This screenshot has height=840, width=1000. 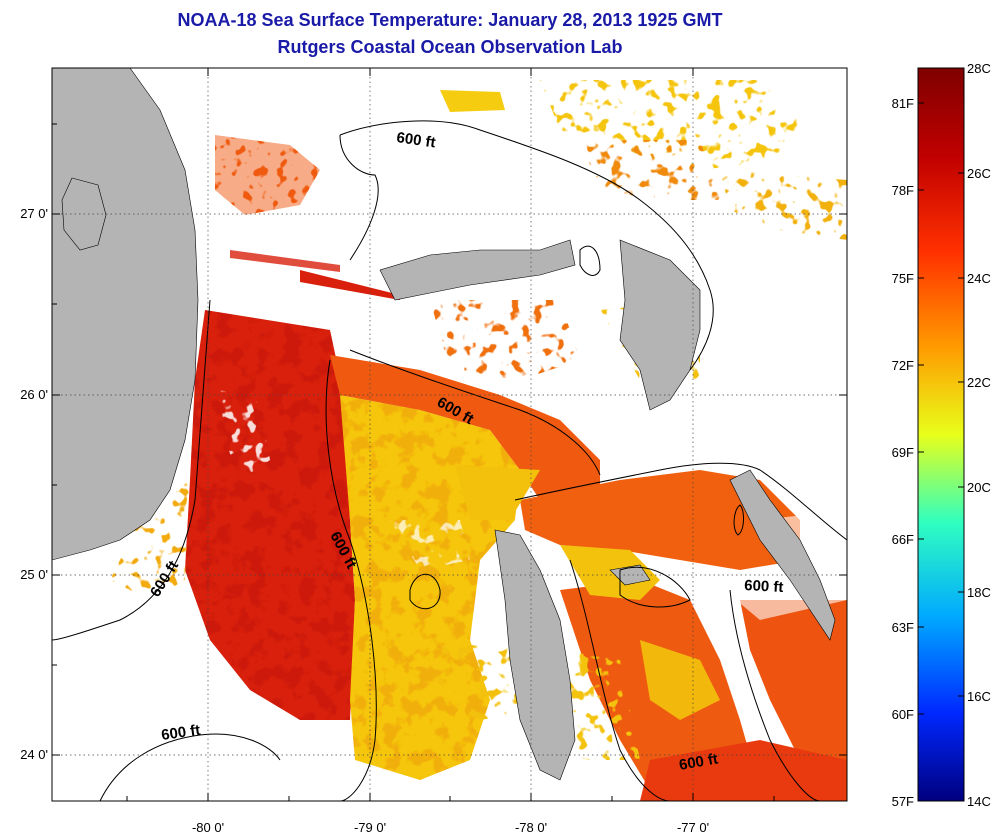 I want to click on celsius-label: 18C, so click(x=979, y=592).